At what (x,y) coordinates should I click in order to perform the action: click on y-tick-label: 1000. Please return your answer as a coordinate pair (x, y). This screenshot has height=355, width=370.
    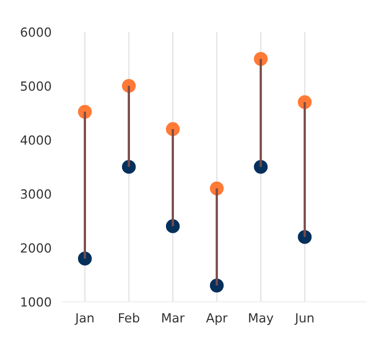
    Looking at the image, I should click on (36, 302).